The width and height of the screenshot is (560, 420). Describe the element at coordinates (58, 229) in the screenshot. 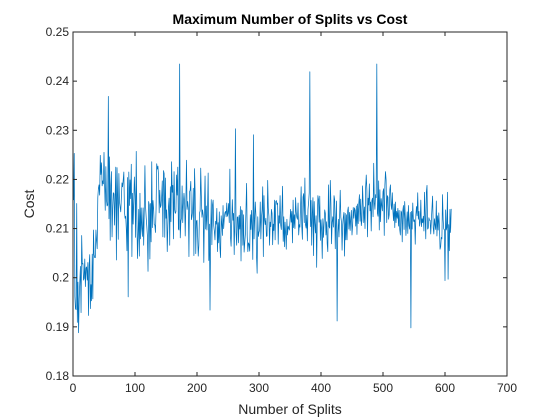

I see `y-tick-label: 0.21` at that location.